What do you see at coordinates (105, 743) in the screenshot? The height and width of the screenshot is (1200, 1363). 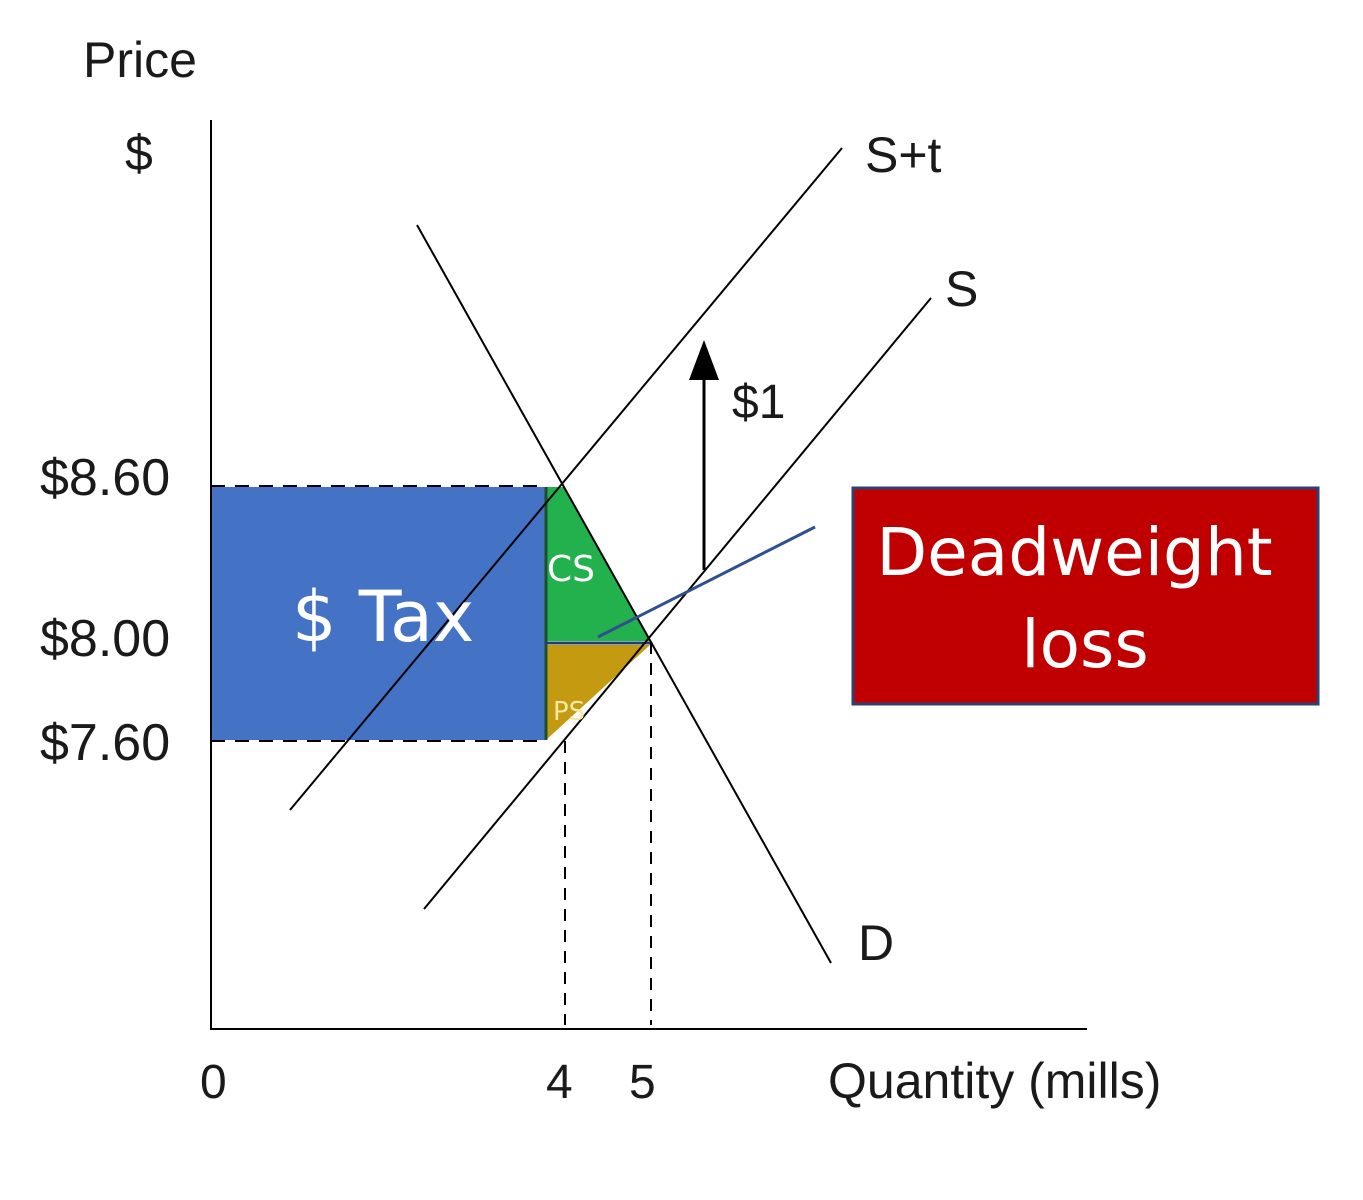 I see `y-tick-label-760: $7.60` at bounding box center [105, 743].